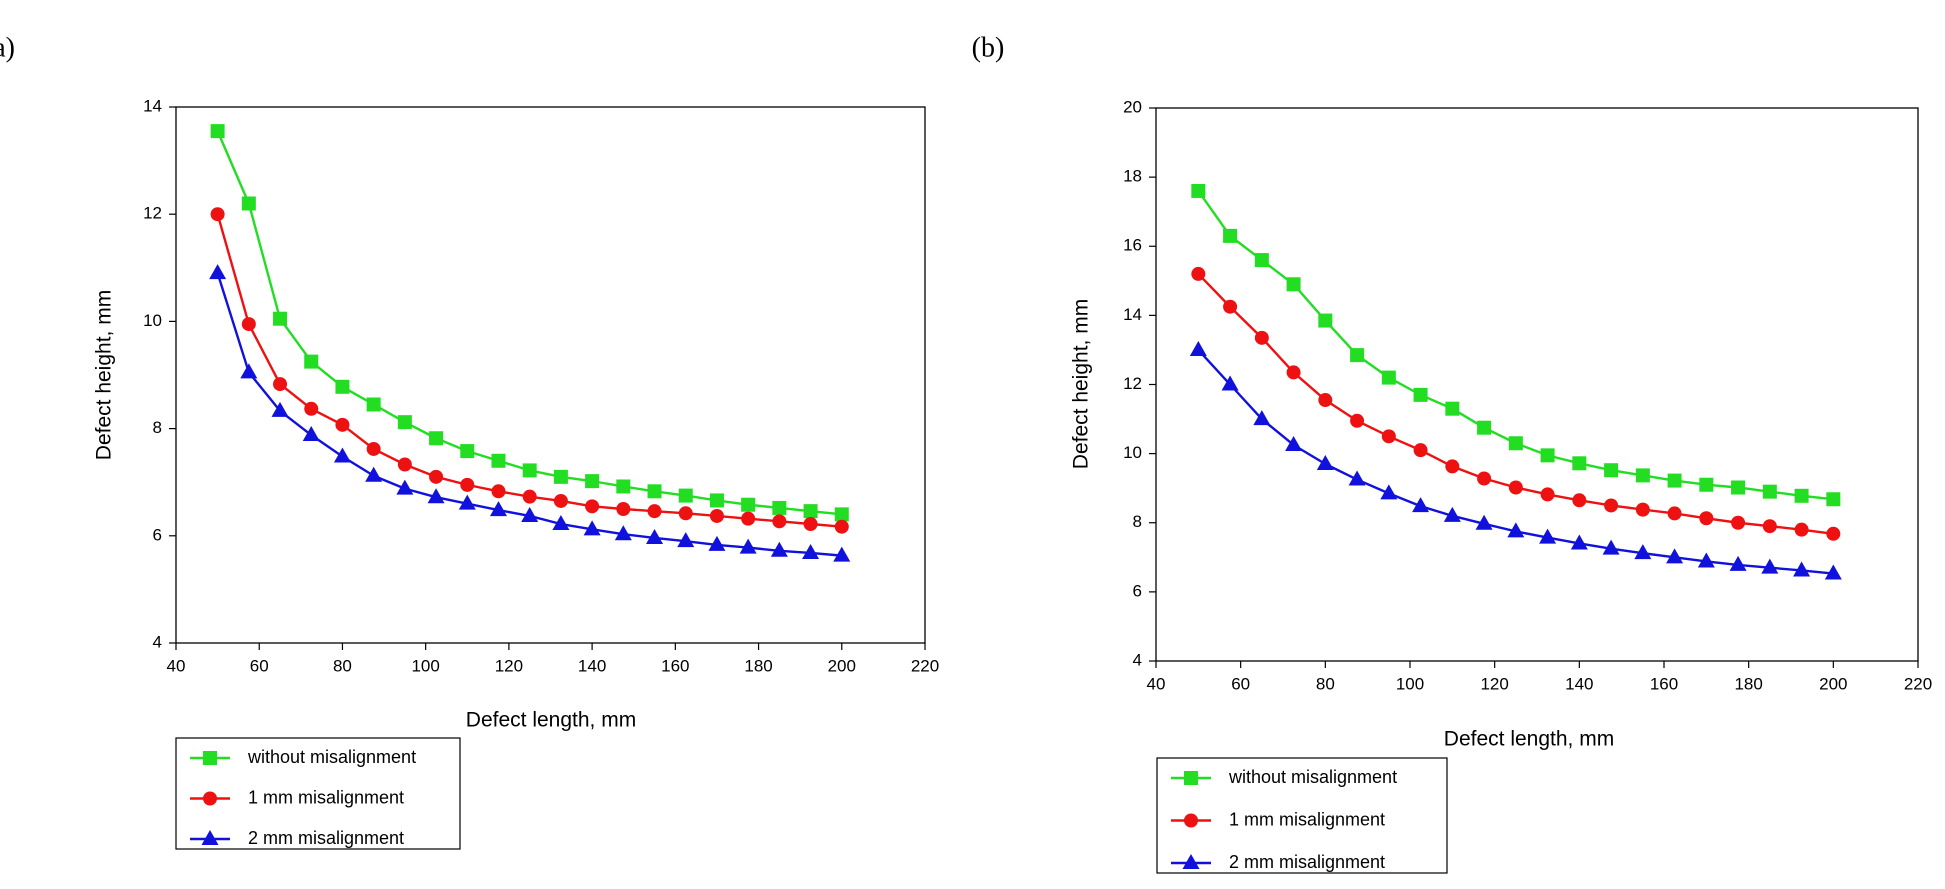 Image resolution: width=1945 pixels, height=889 pixels. I want to click on y-tick-label: 16, so click(1132, 245).